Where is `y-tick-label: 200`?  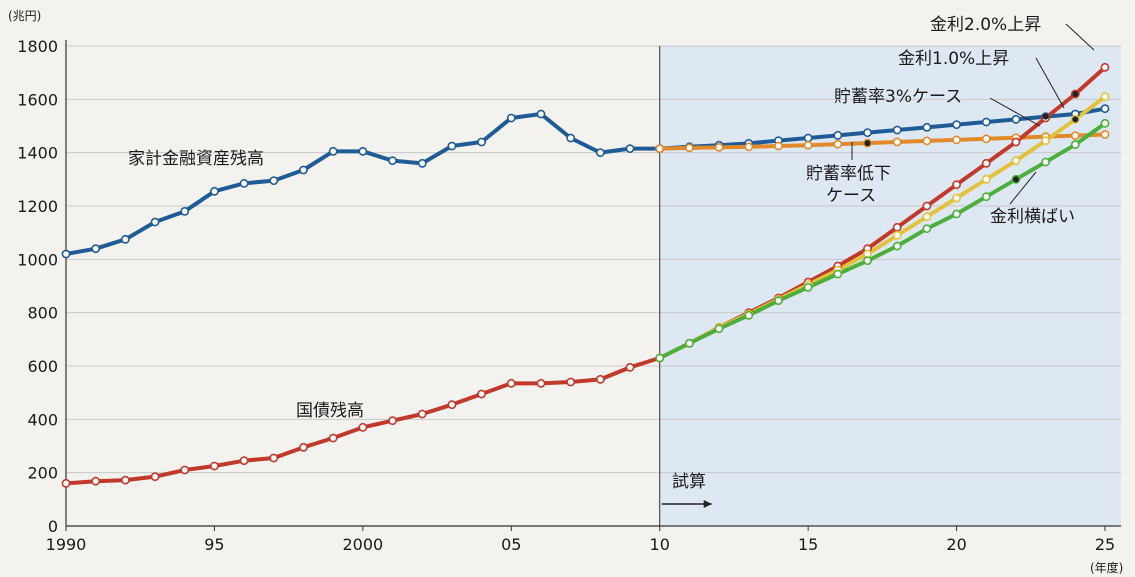 y-tick-label: 200 is located at coordinates (42, 473).